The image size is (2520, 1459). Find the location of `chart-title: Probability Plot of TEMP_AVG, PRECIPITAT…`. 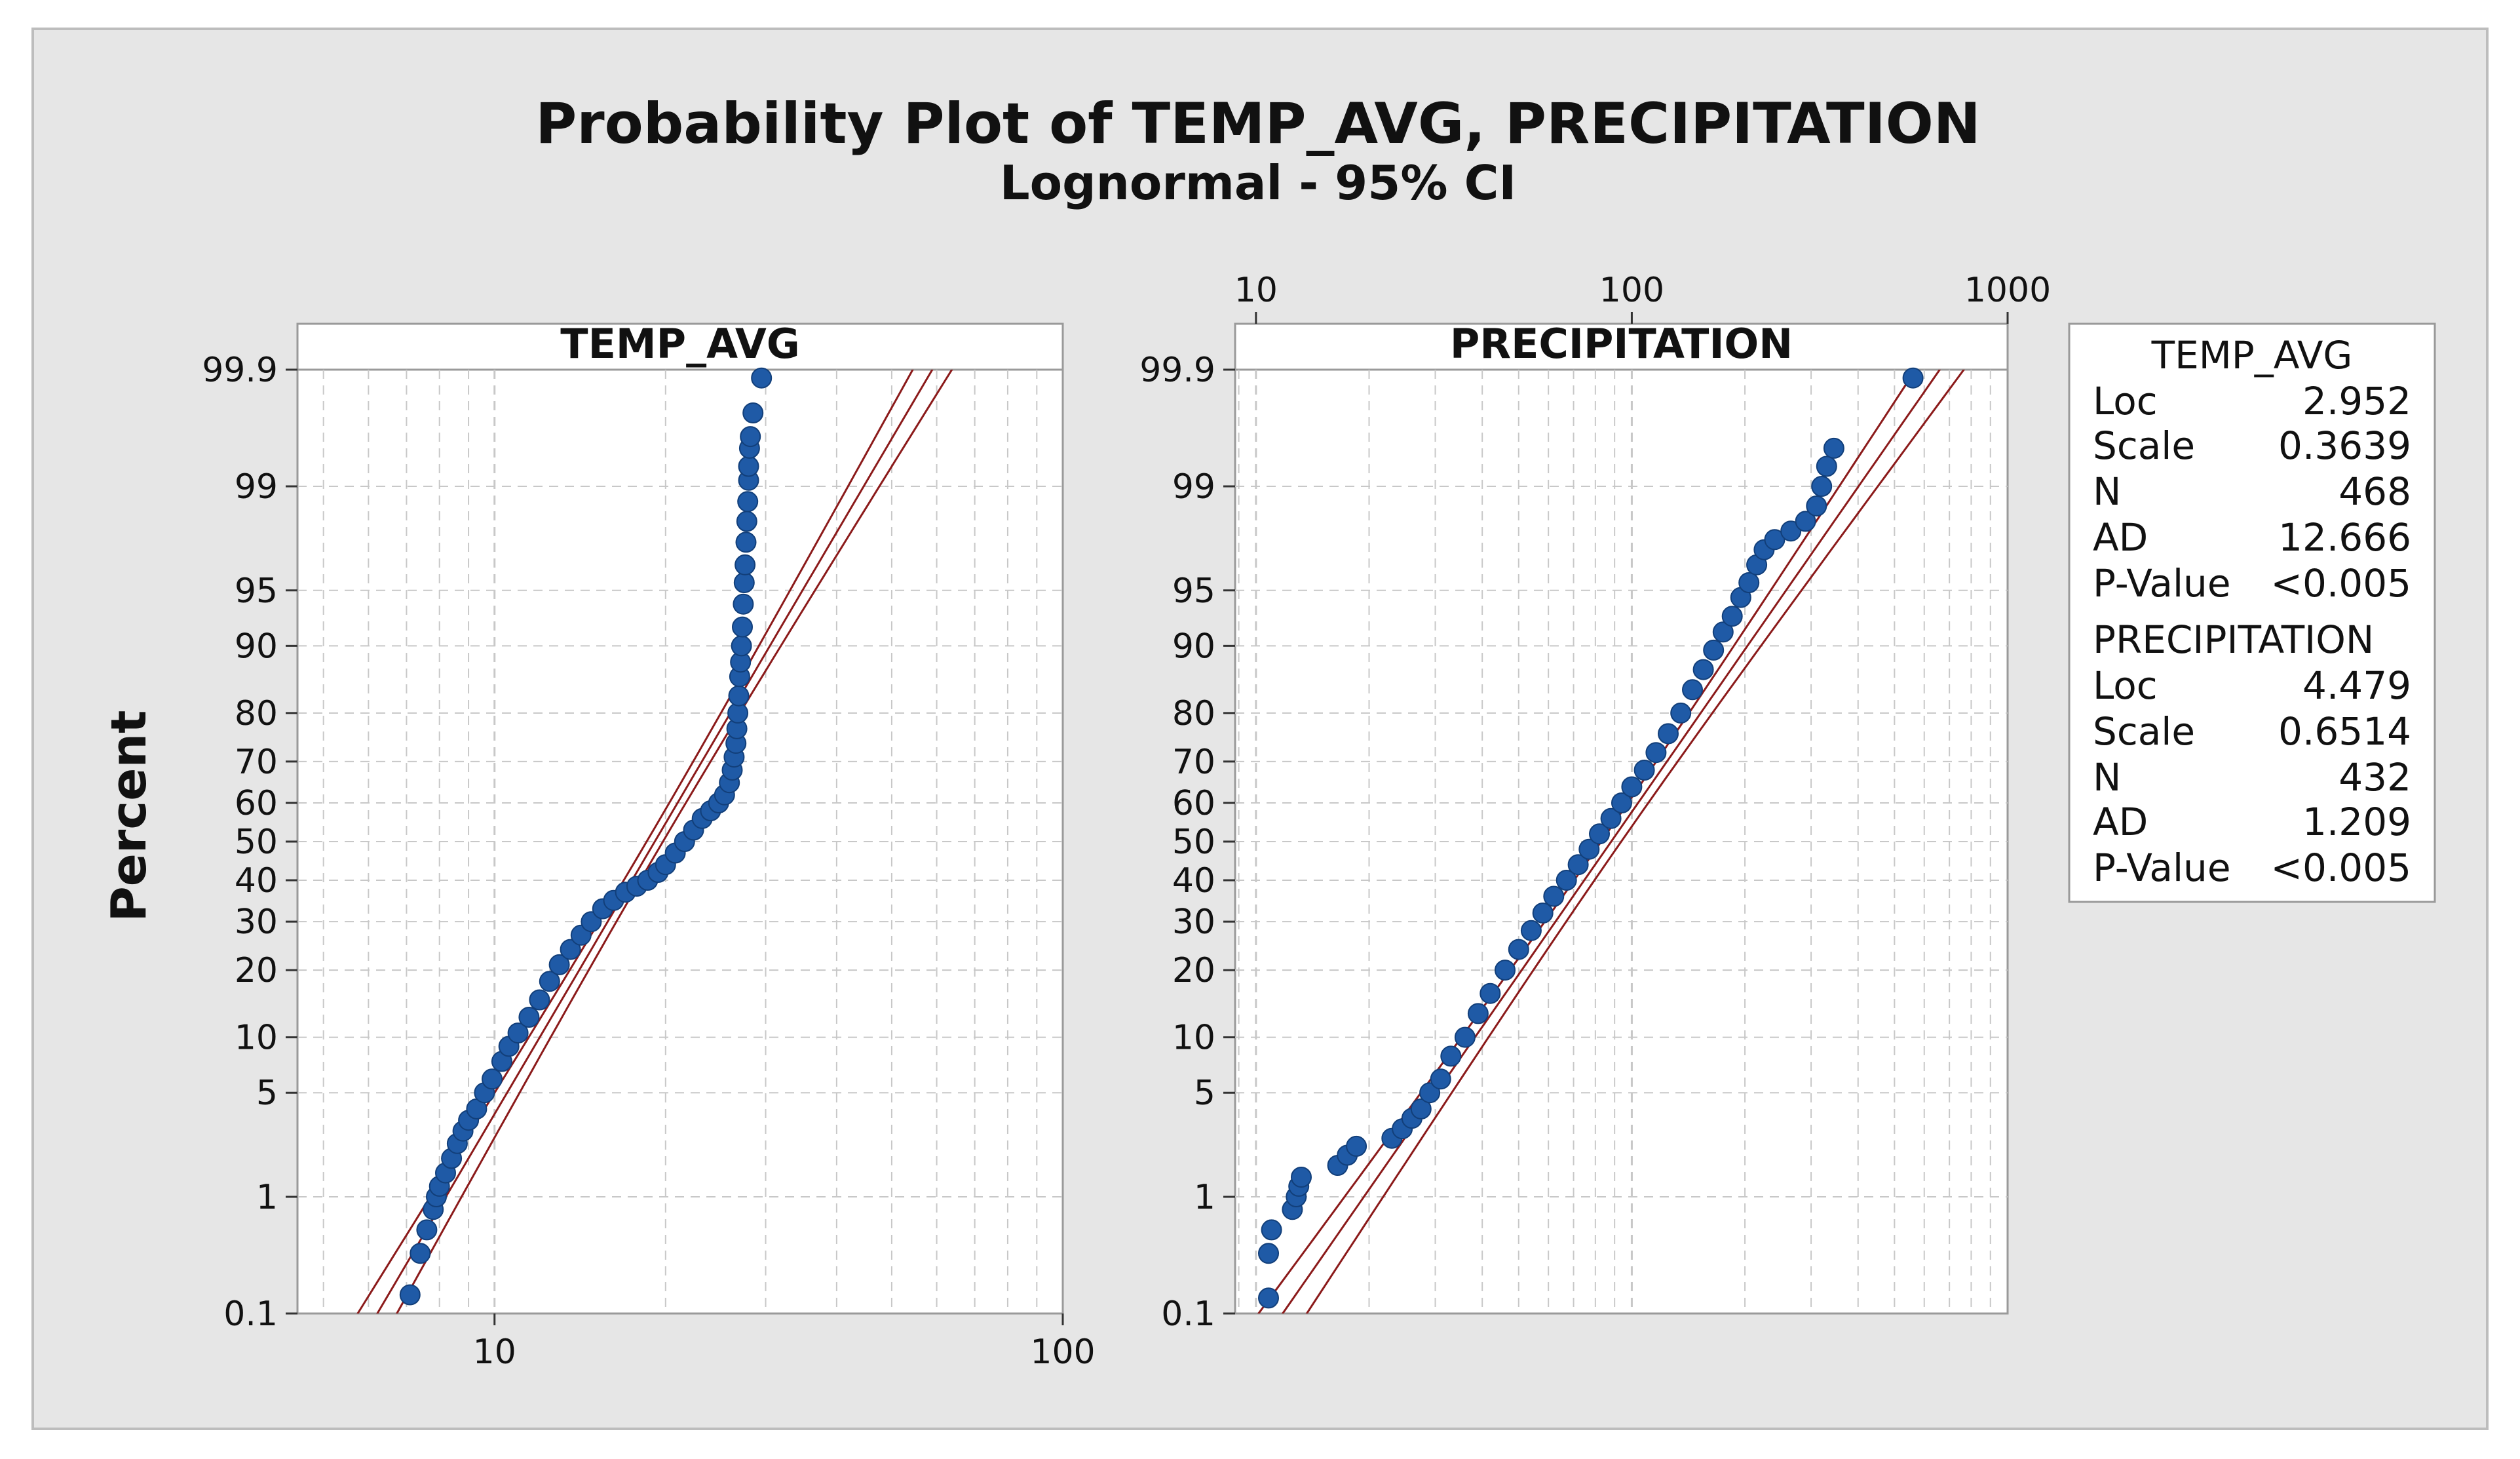

chart-title: Probability Plot of TEMP_AVG, PRECIPITAT… is located at coordinates (1258, 124).